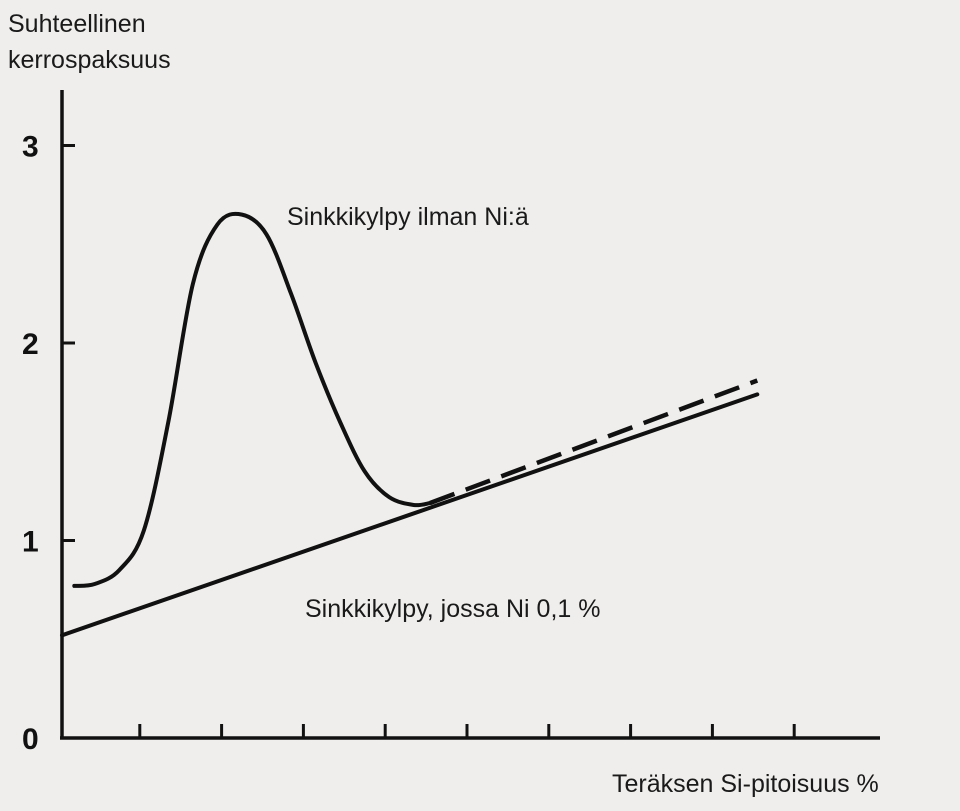 This screenshot has width=960, height=811. Describe the element at coordinates (408, 217) in the screenshot. I see `series-label-without-ni: Sinkkikylpy ilman Ni:ä` at that location.